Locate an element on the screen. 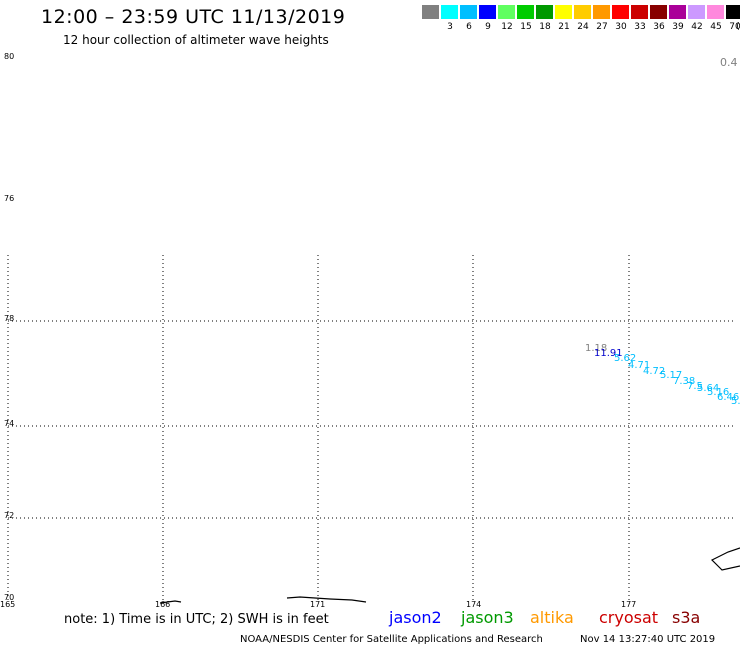 The width and height of the screenshot is (740, 650). scale-label: 33 is located at coordinates (640, 27).